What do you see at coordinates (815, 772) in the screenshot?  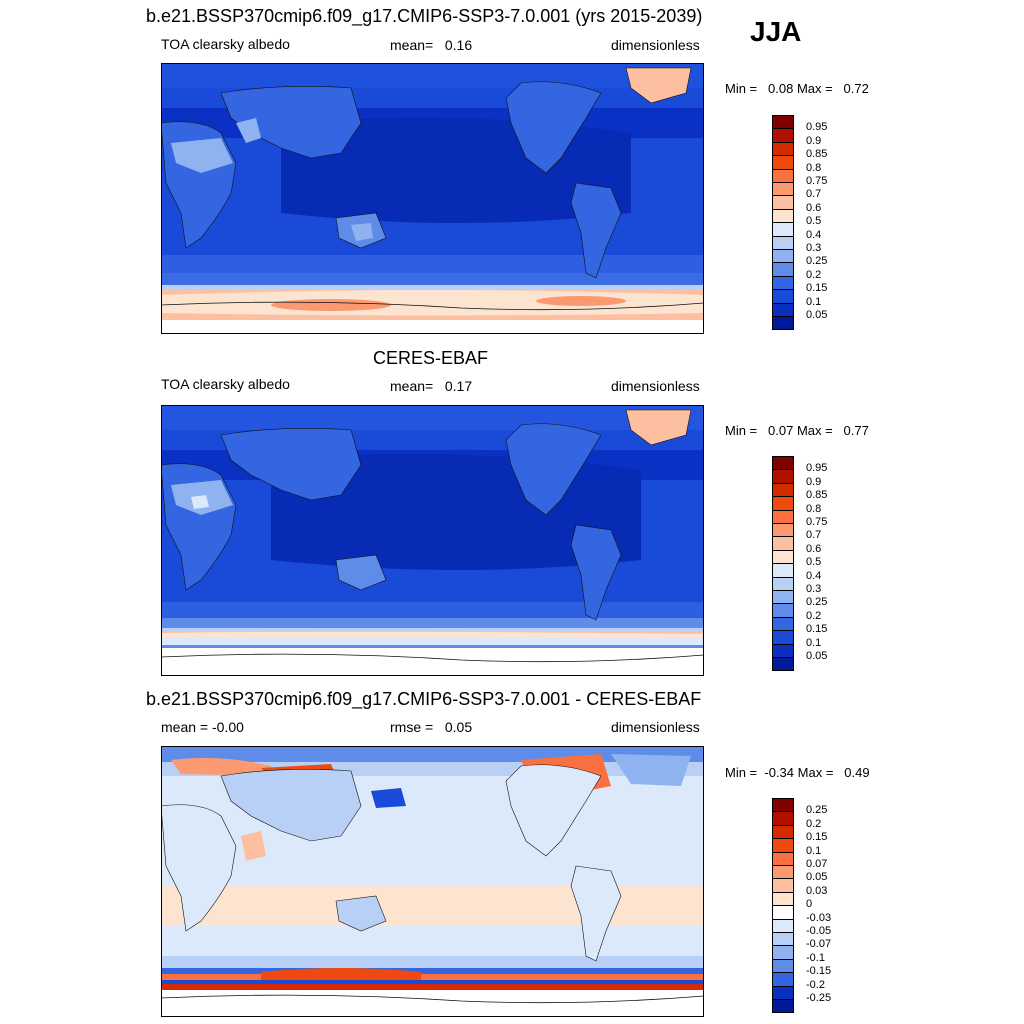 I see `panel3-max-key: Max =` at bounding box center [815, 772].